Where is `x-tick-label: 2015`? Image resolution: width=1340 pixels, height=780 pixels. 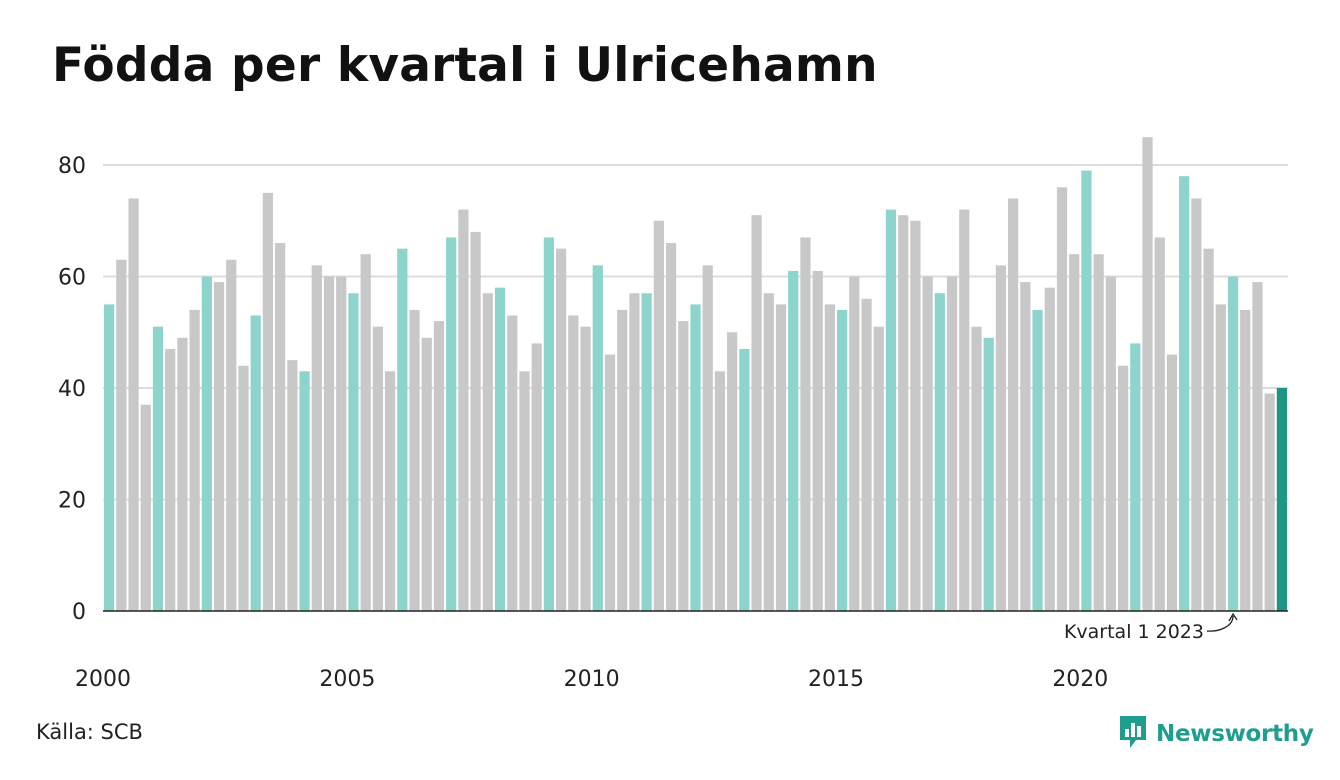 x-tick-label: 2015 is located at coordinates (836, 679).